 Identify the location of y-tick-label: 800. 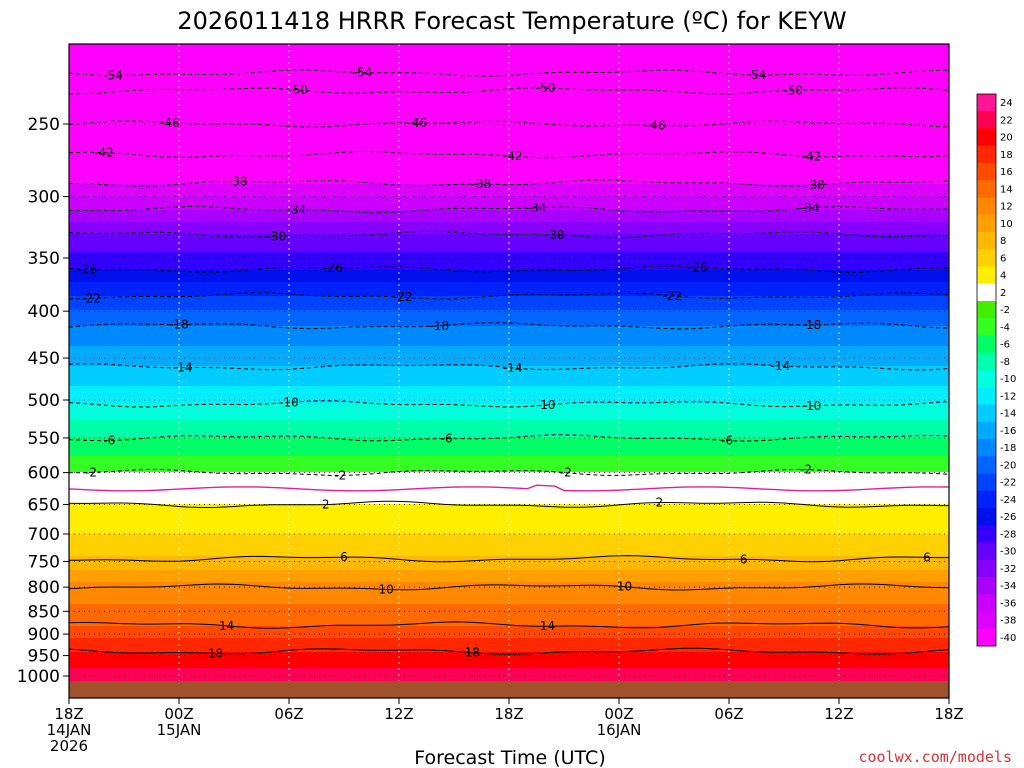
(44, 588).